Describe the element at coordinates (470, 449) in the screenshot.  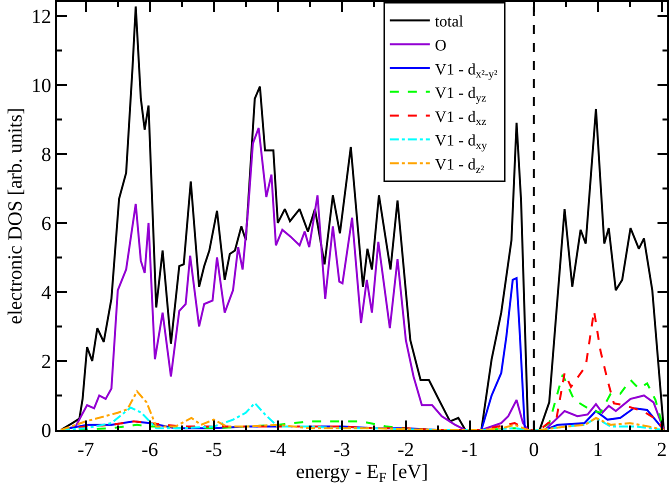
I see `x-tick-label: -1` at that location.